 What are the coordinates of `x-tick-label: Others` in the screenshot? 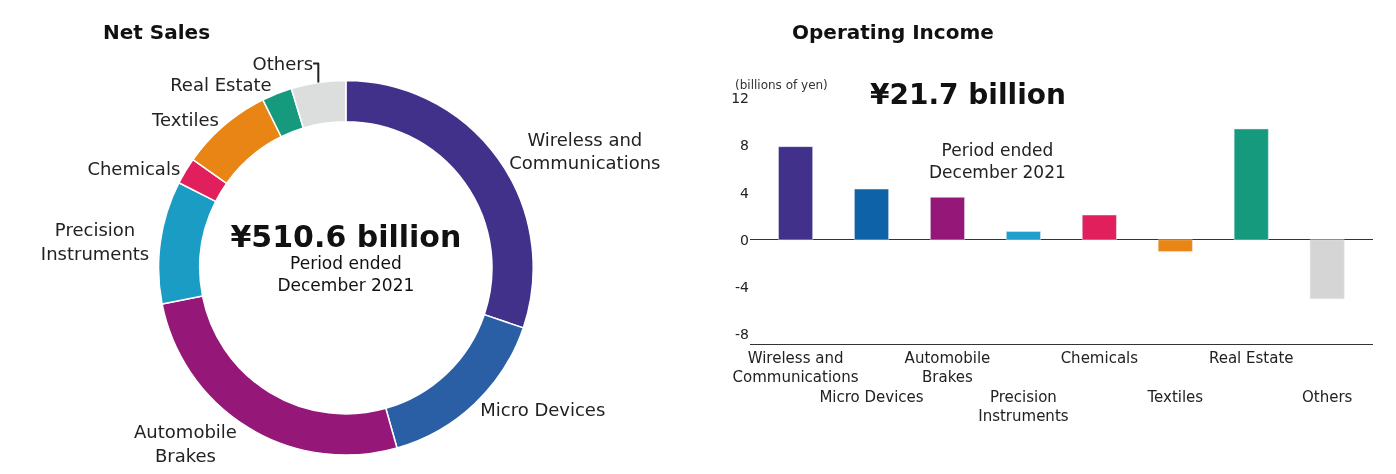 It's located at (1327, 396).